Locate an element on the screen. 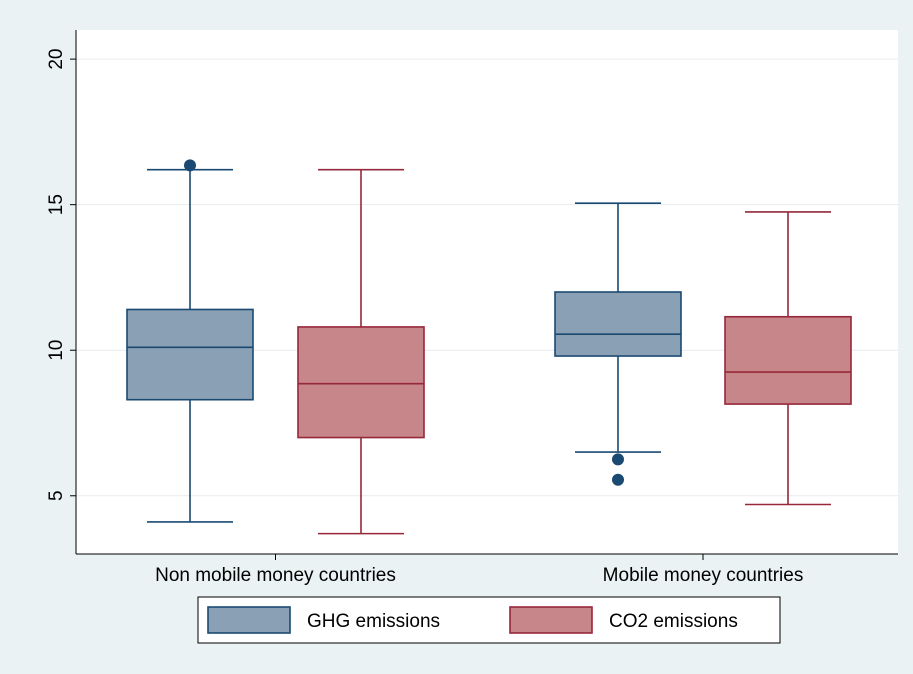  y-tick-label: 20 is located at coordinates (56, 59).